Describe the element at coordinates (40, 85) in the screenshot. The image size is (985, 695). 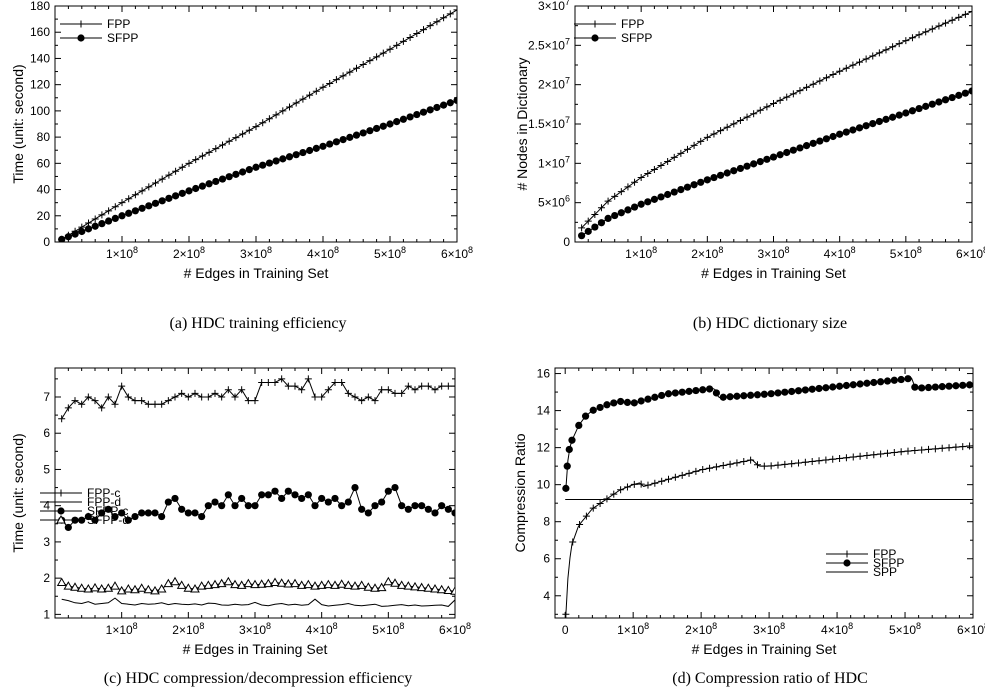
I see `y-tick-label: 120` at that location.